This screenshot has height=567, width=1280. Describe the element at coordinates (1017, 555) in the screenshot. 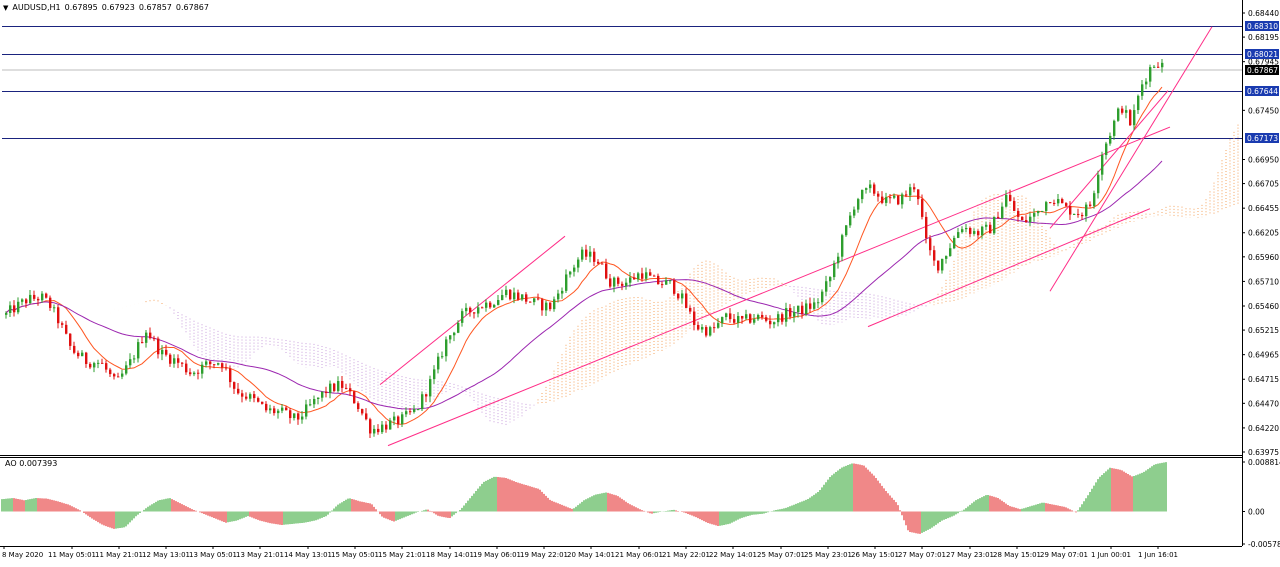

I see `time-tick-label: 28 May 15:01` at that location.